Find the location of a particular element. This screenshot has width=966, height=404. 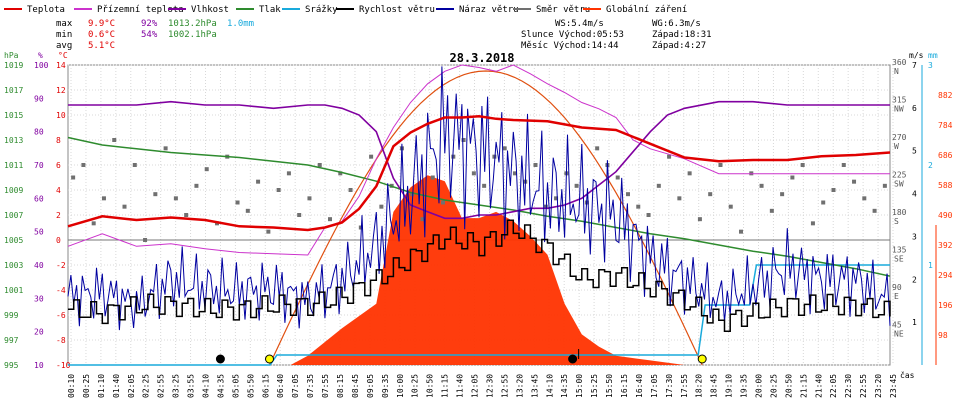

tick-hpa: 1013 is located at coordinates (13, 140).